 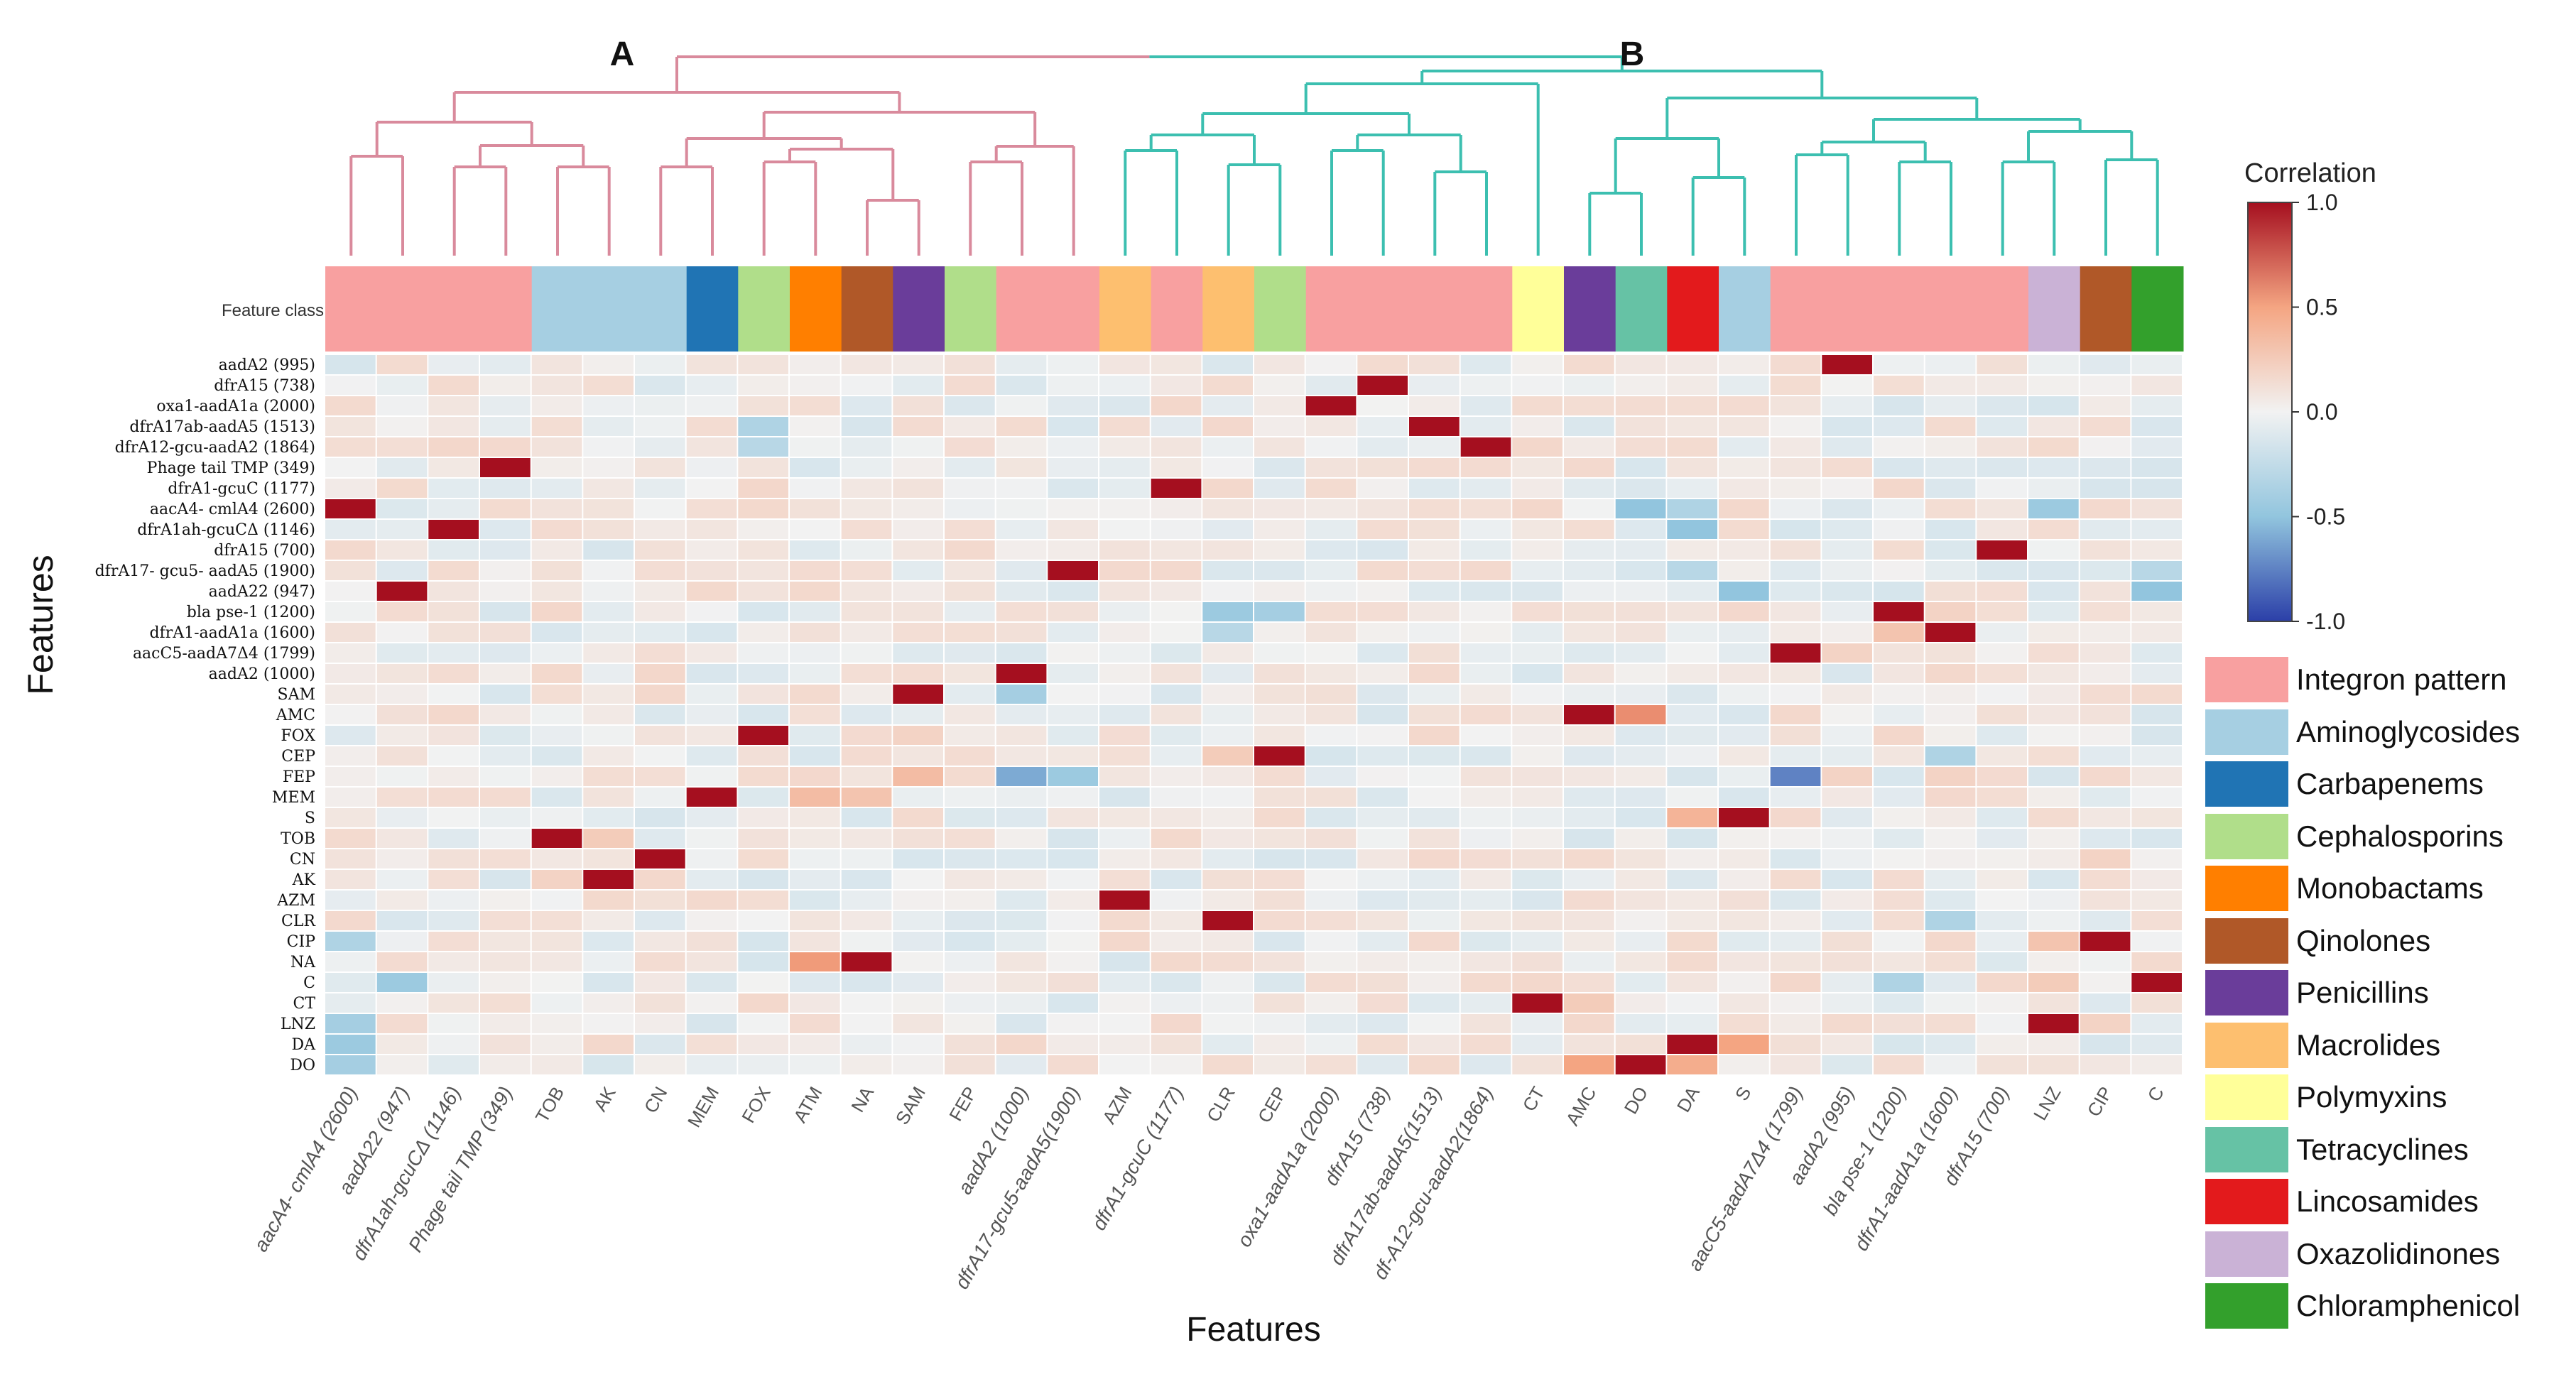 I want to click on colorbar-title: Correlation, so click(x=2310, y=173).